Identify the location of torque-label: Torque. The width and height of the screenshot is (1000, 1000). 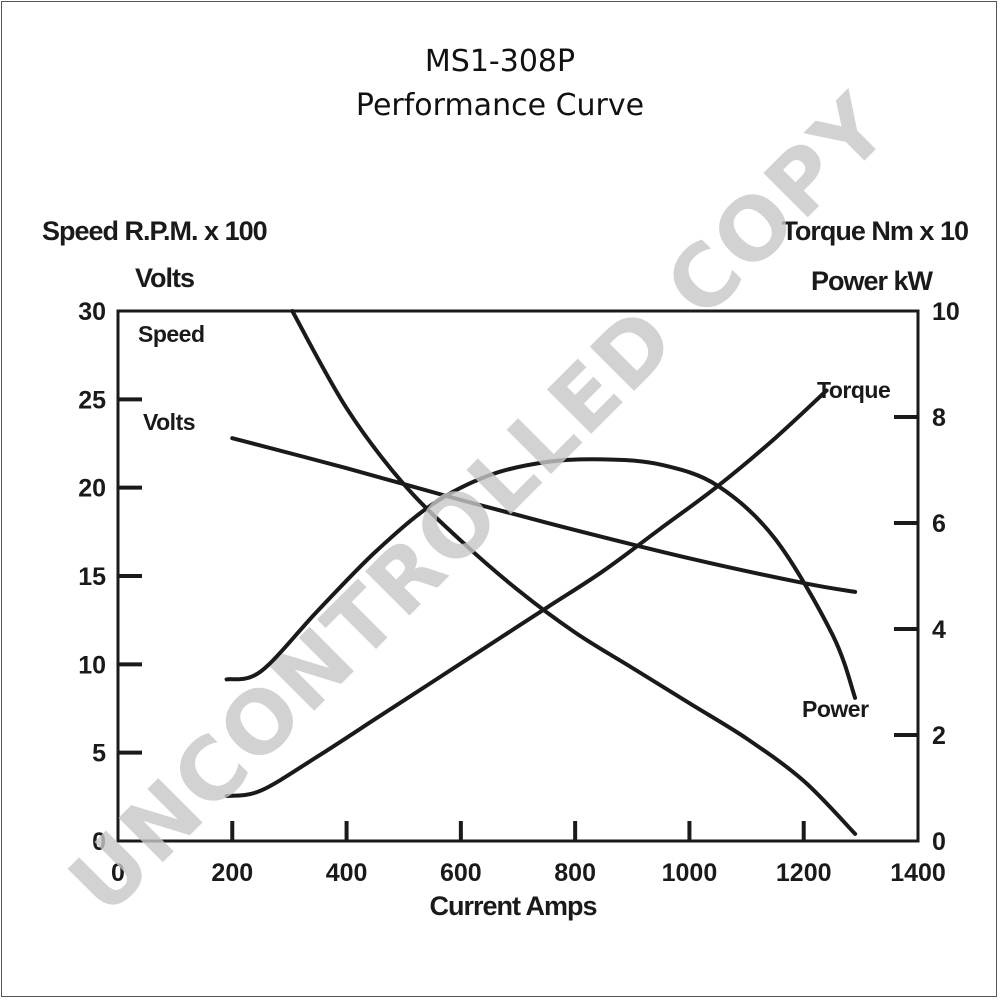
(853, 390).